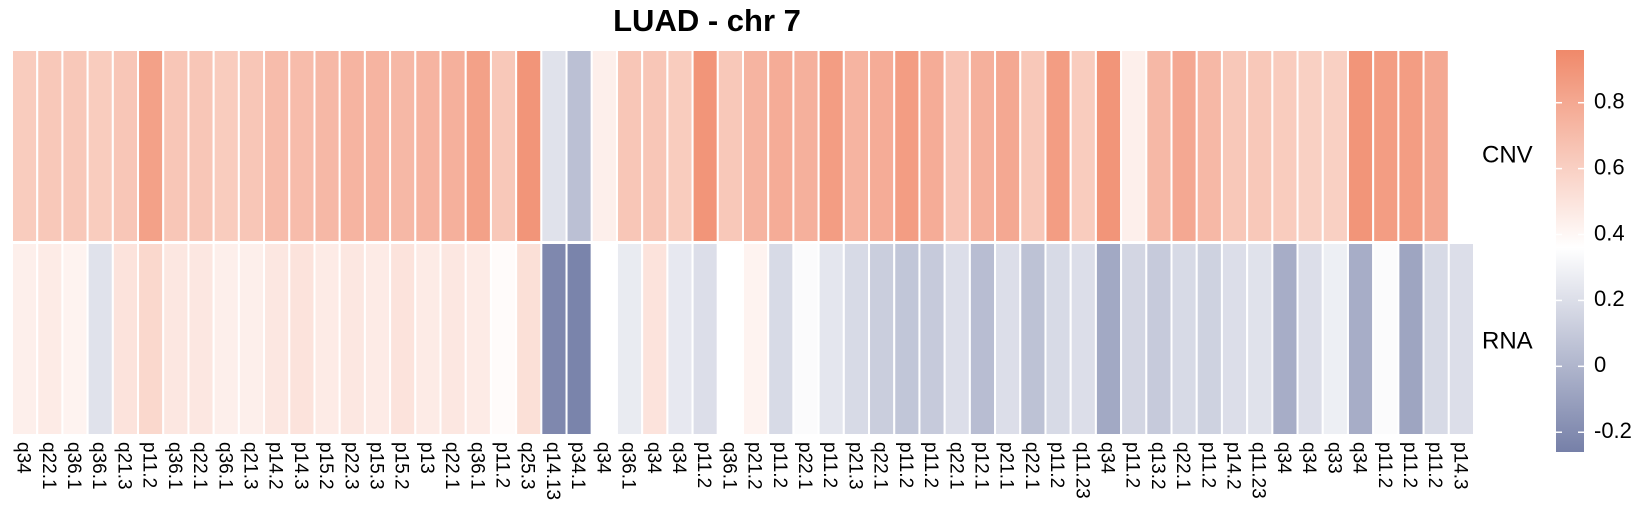 The height and width of the screenshot is (528, 1650). What do you see at coordinates (1258, 470) in the screenshot?
I see `column-tick-label: q11.23` at bounding box center [1258, 470].